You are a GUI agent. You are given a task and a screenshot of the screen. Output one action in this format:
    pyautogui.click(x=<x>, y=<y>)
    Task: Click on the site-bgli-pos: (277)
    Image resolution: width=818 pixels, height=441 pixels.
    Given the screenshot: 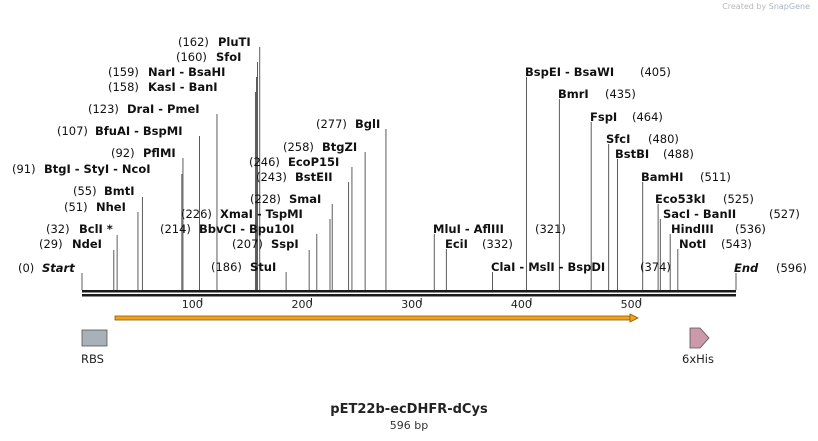 What is the action you would take?
    pyautogui.click(x=331, y=124)
    